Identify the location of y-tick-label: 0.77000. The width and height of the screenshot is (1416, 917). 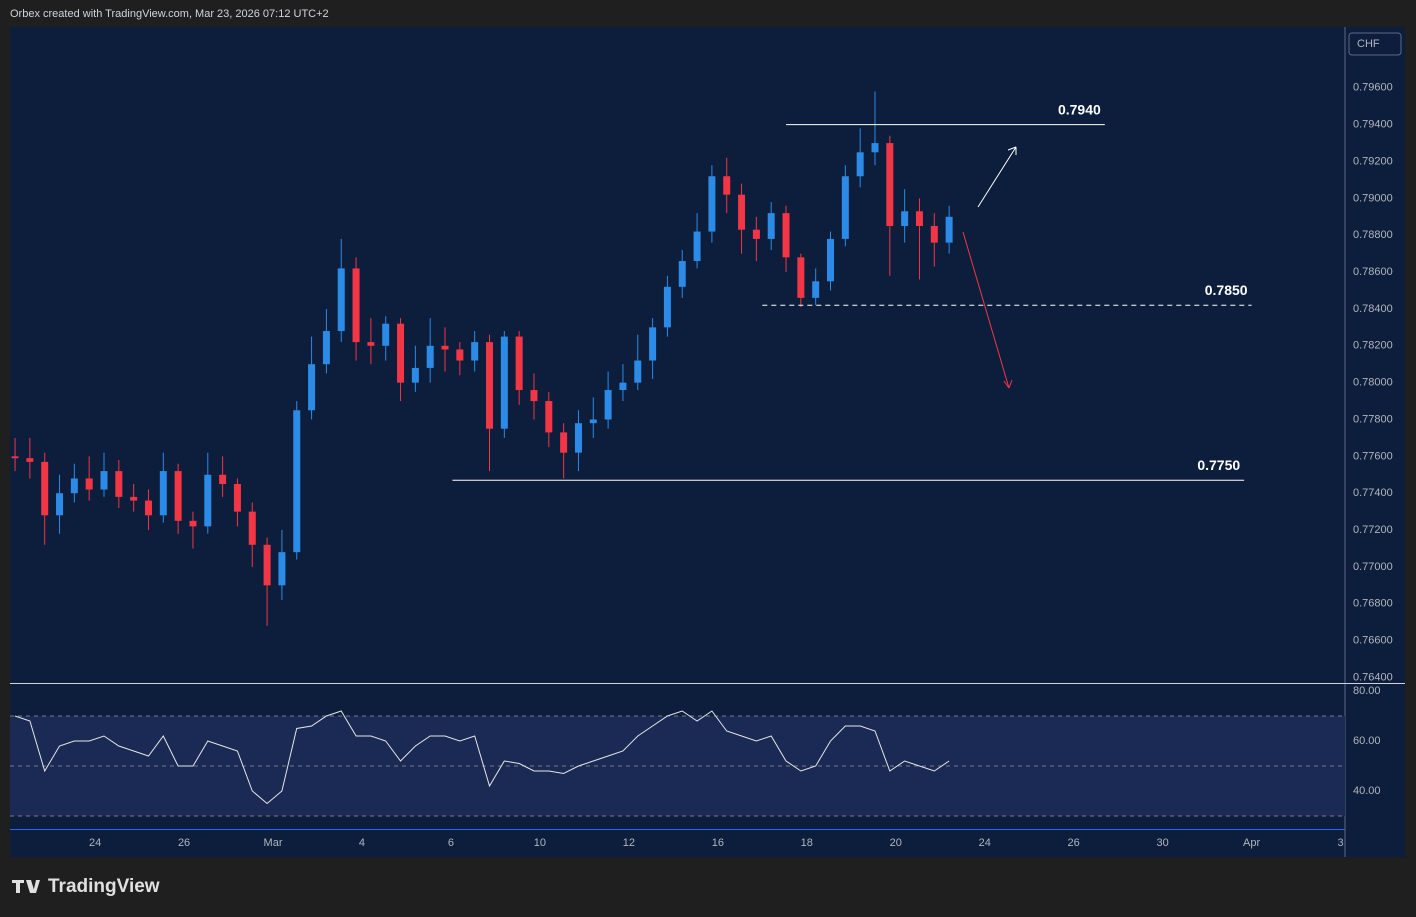
(1373, 567).